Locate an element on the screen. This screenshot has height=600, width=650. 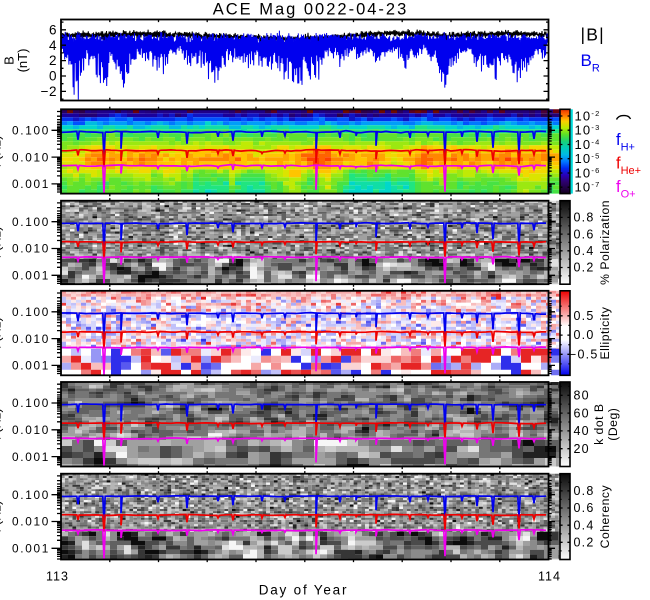
svg-text: 60 is located at coordinates (582, 413).